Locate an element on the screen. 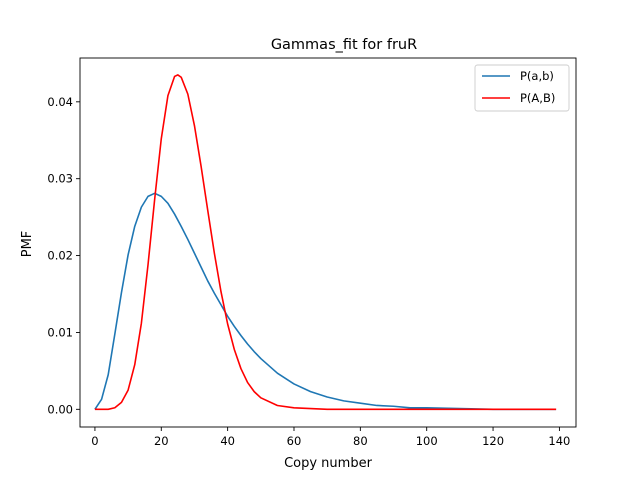  x-tick-label: 0 is located at coordinates (94, 441).